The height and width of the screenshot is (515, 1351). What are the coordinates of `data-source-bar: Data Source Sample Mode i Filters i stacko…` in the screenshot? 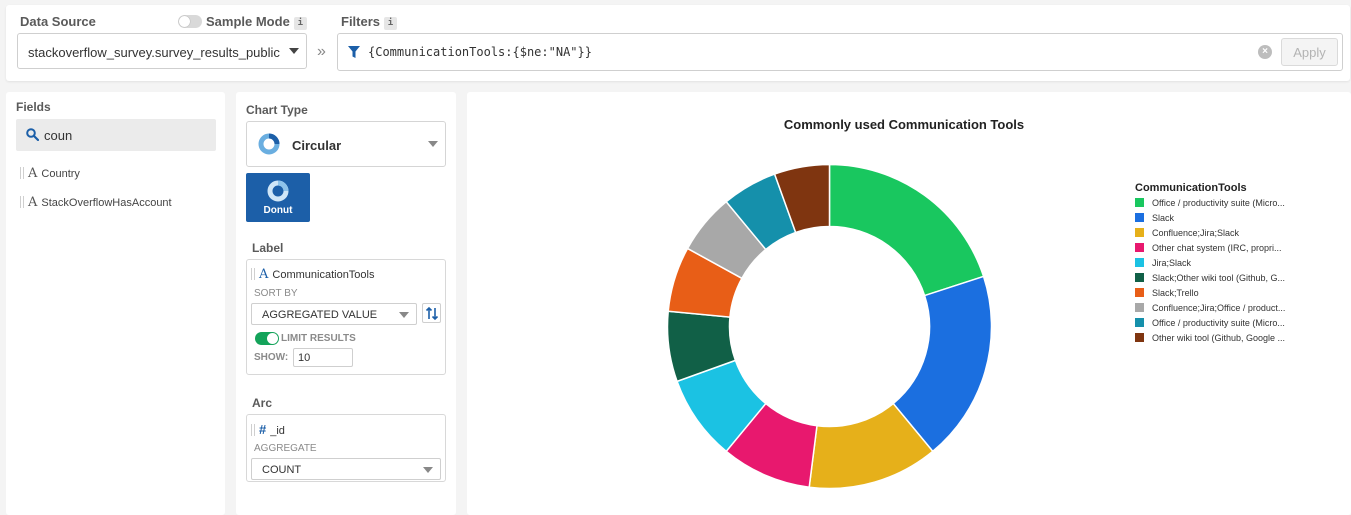 It's located at (678, 43).